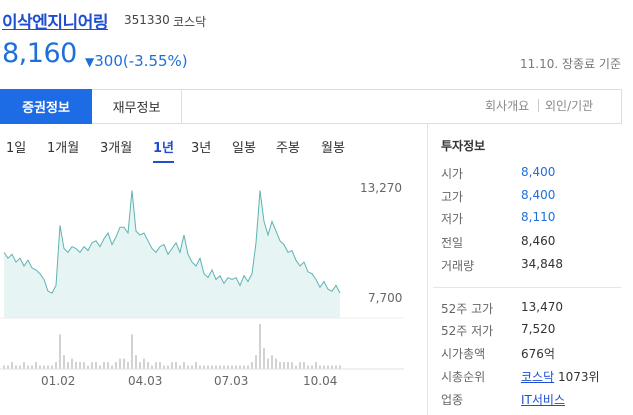  What do you see at coordinates (542, 307) in the screenshot?
I see `52w-high-value: 13,470` at bounding box center [542, 307].